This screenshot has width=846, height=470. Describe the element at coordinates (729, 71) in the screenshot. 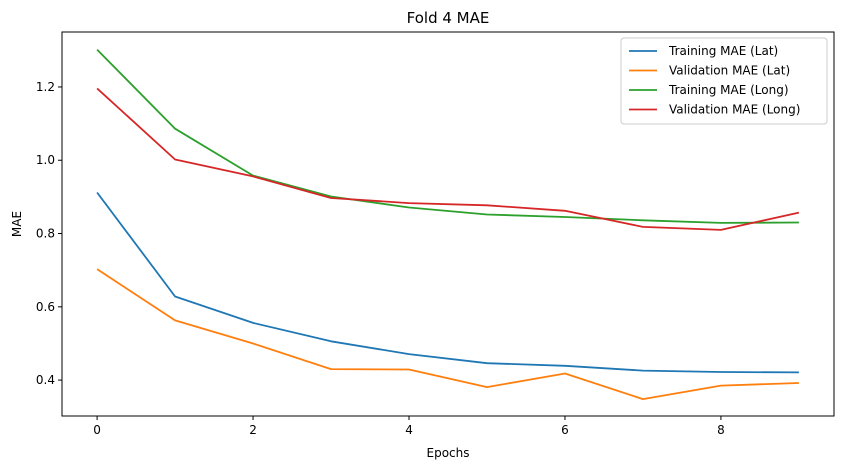

I see `legend-label-validation-mae-lat: Validation MAE (Lat)` at that location.